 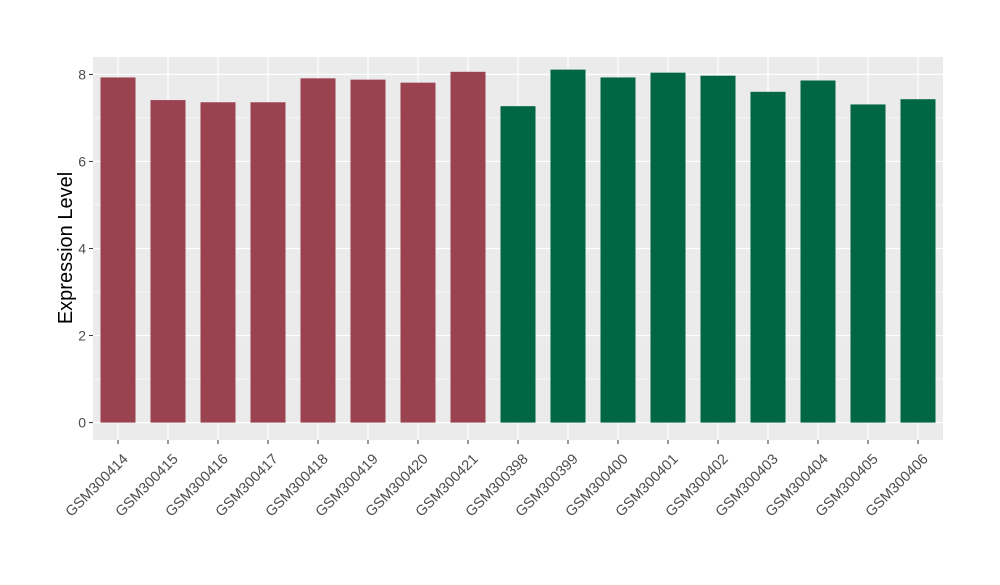 I want to click on bar-GSM300399, so click(x=568, y=246).